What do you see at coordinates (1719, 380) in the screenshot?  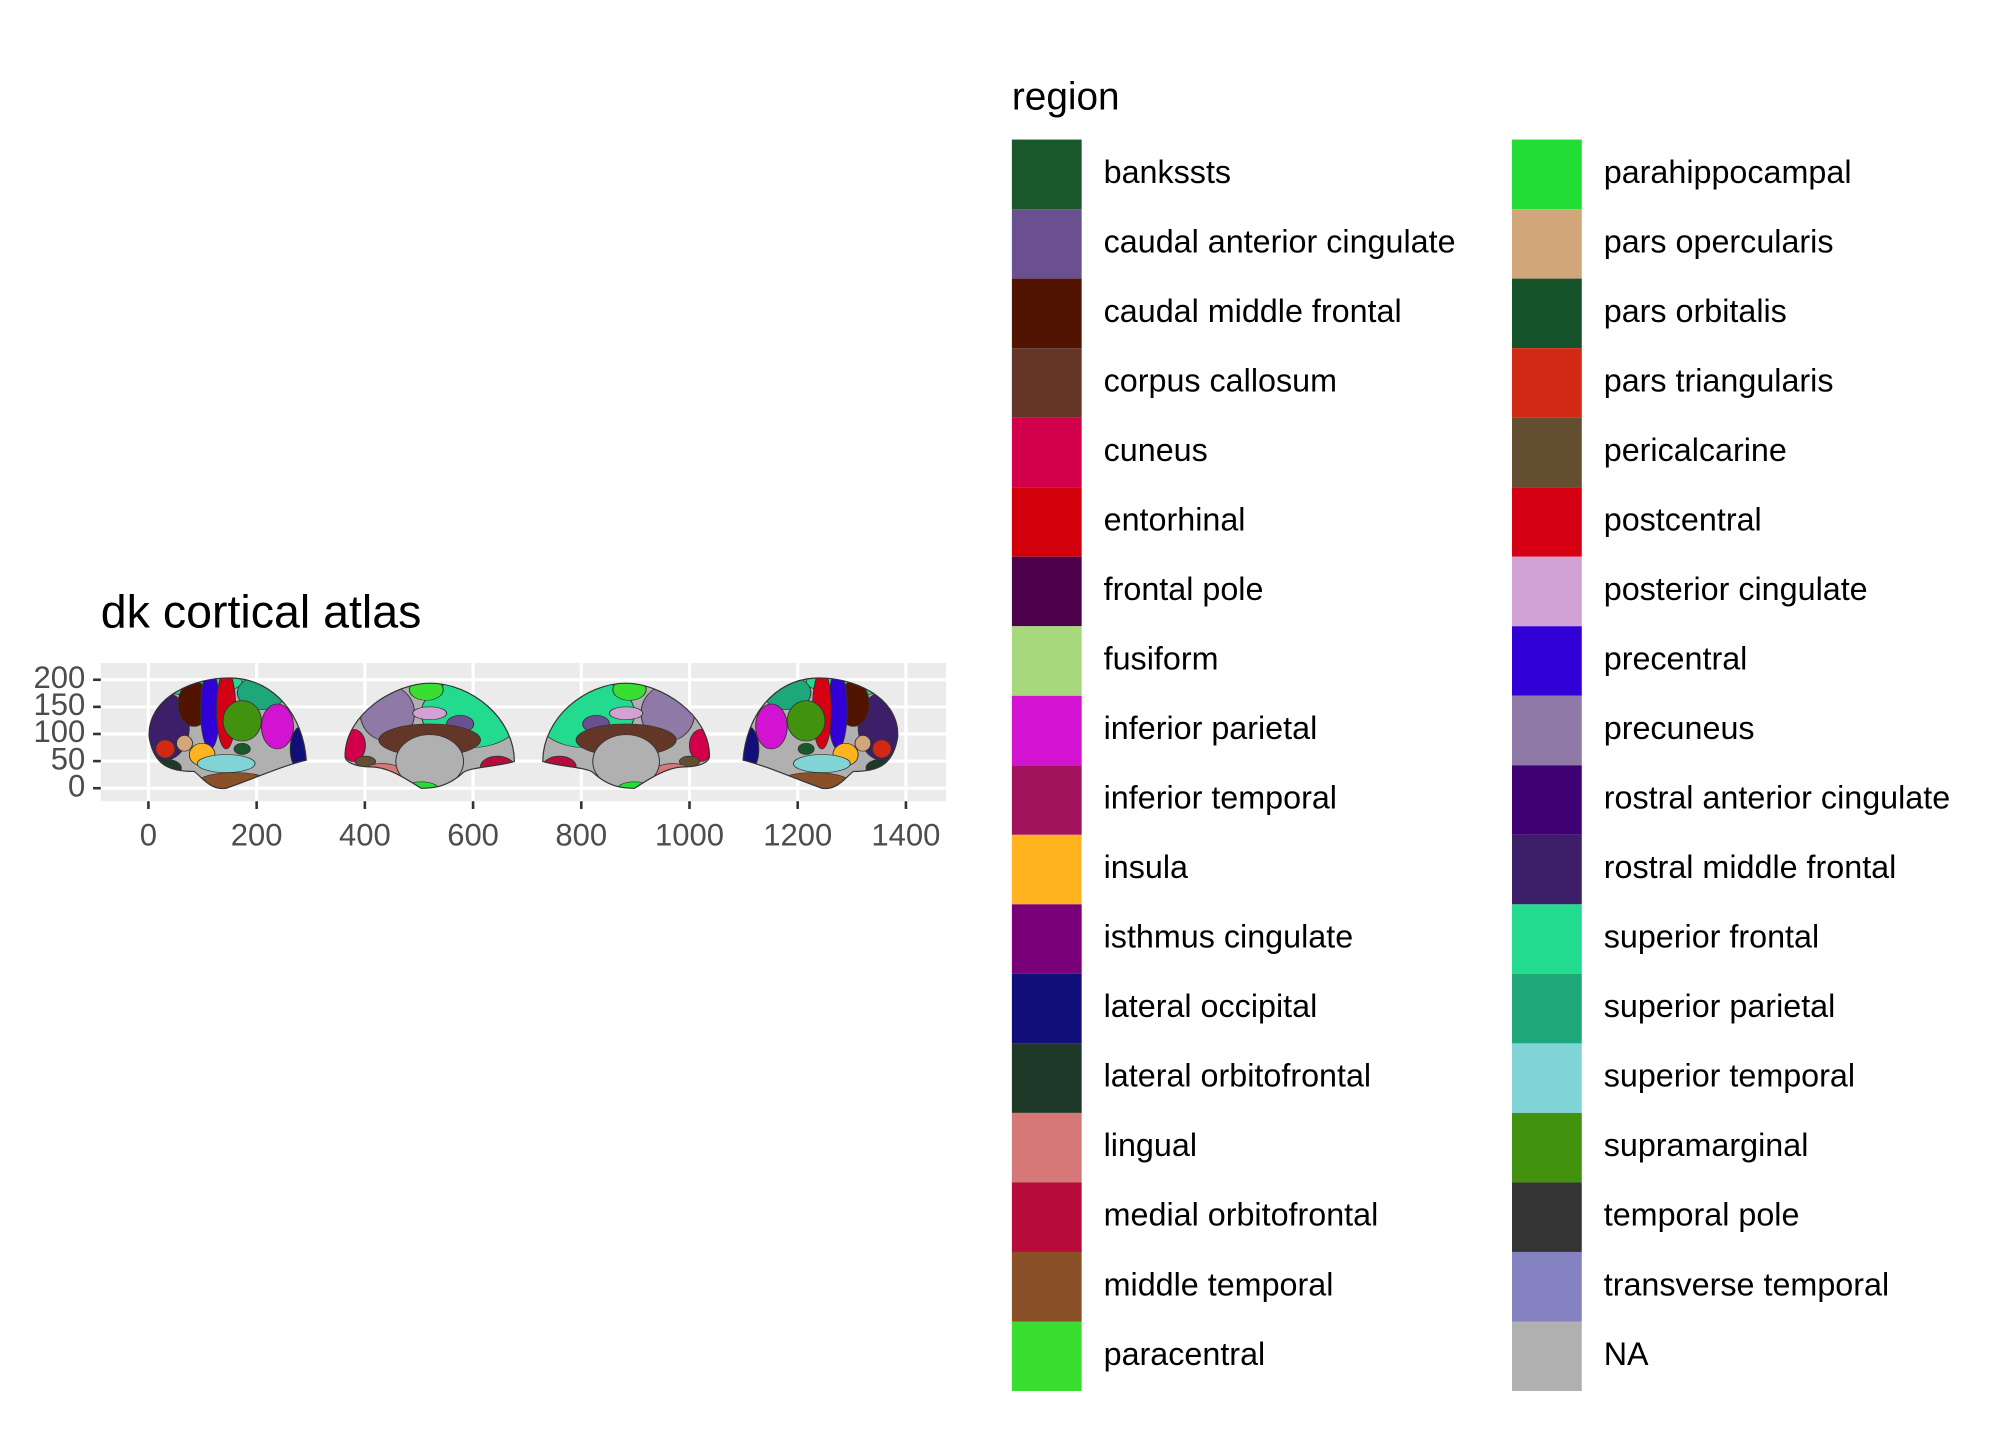 I see `legend-label: pars triangularis` at bounding box center [1719, 380].